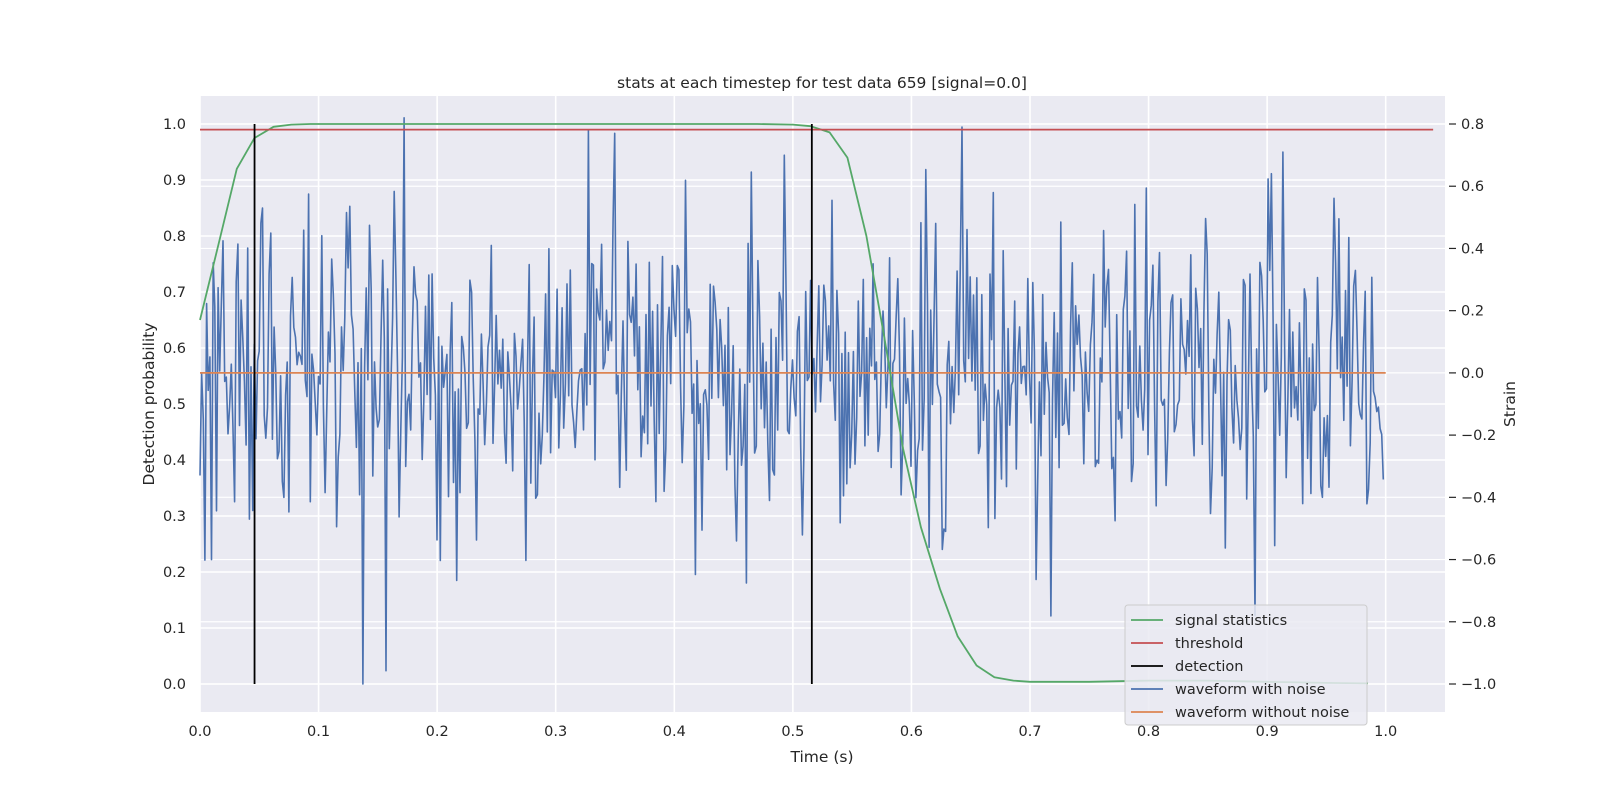 This screenshot has width=1600, height=800. I want to click on y-tick-label-right: −0.6, so click(1478, 561).